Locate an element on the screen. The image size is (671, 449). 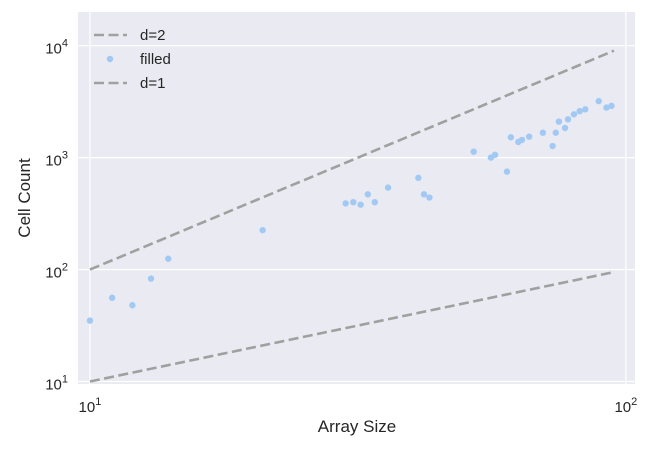
y-tick-label-exponent: 2 is located at coordinates (65, 268).